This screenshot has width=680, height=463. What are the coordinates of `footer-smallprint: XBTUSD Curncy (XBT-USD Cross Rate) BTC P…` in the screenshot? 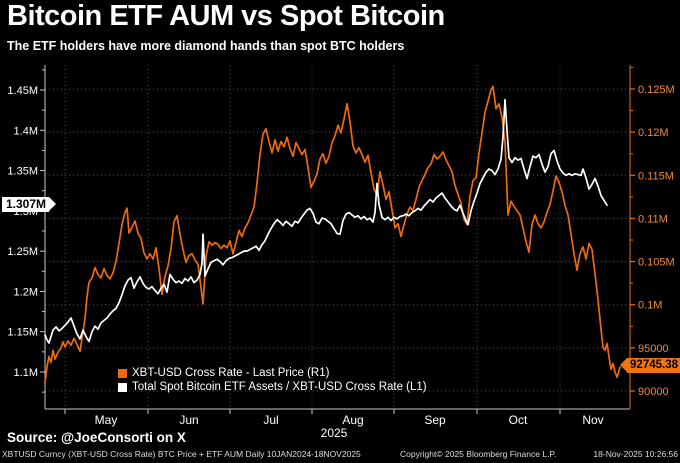 It's located at (340, 455).